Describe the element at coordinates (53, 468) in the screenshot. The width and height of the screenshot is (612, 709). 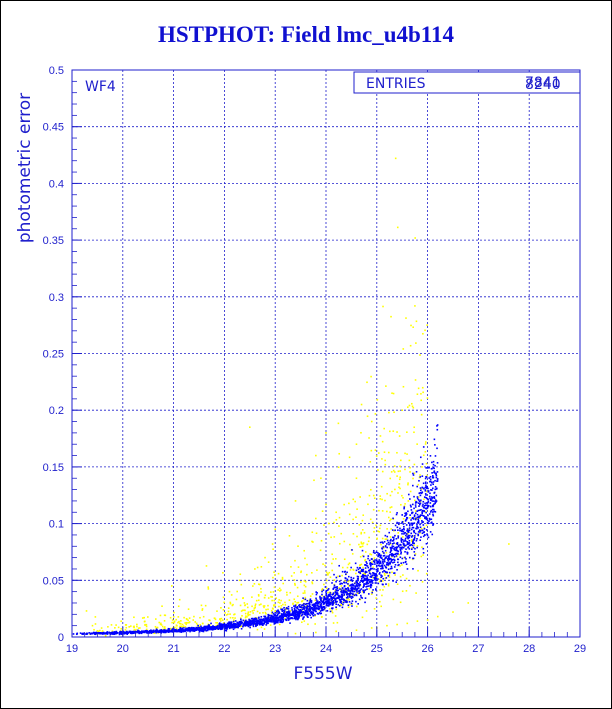
I see `y-tick-label: 0.15` at that location.